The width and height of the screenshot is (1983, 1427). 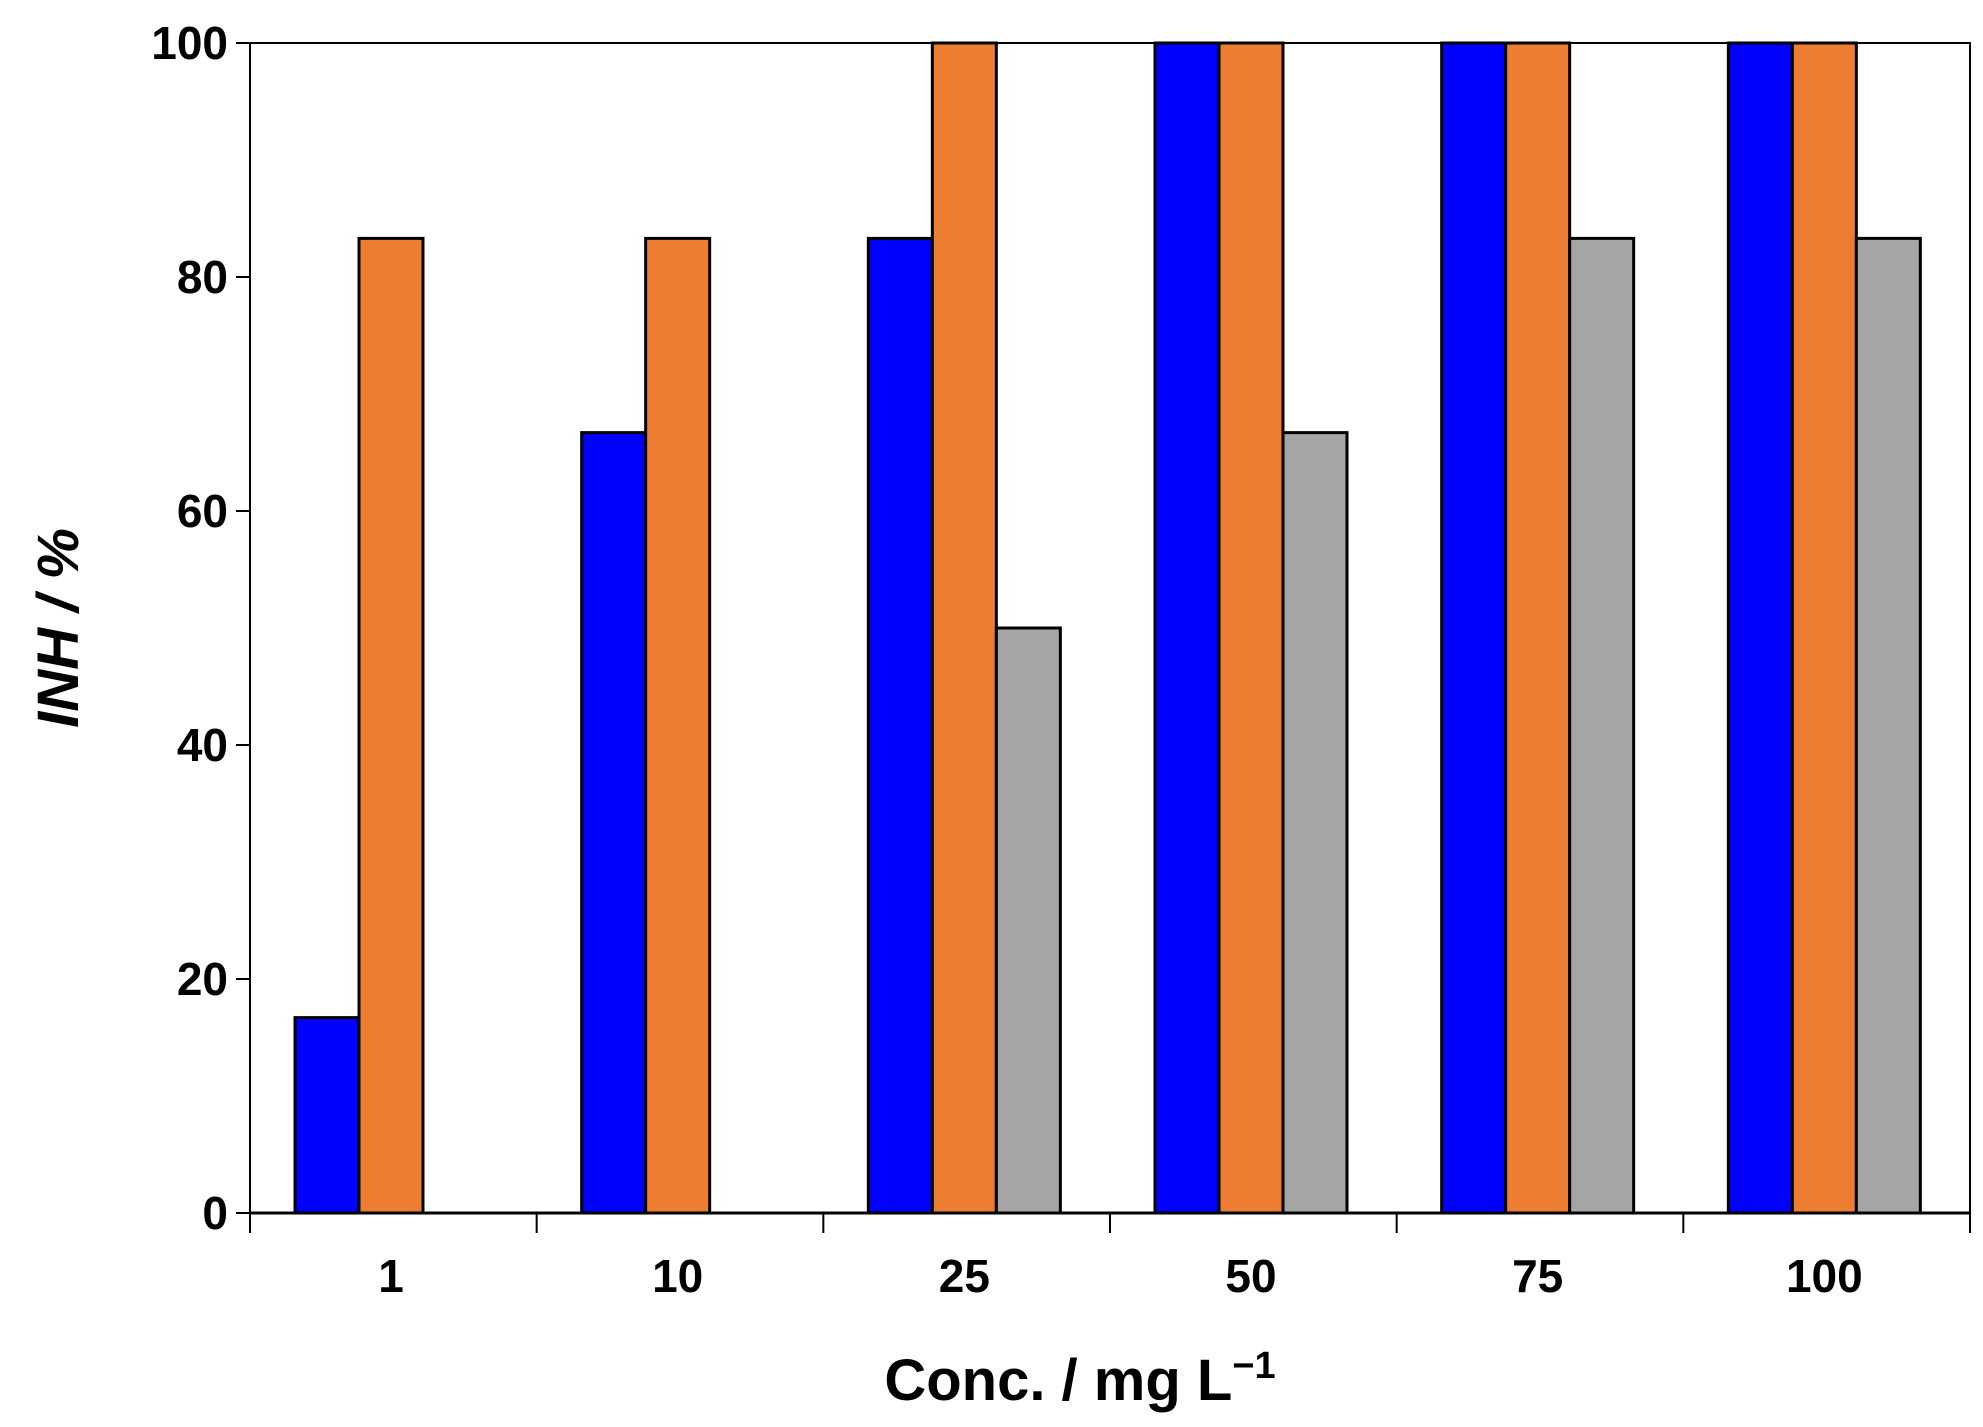 I want to click on x-axis: 1 10 25 50 75 100, so click(x=1110, y=1256).